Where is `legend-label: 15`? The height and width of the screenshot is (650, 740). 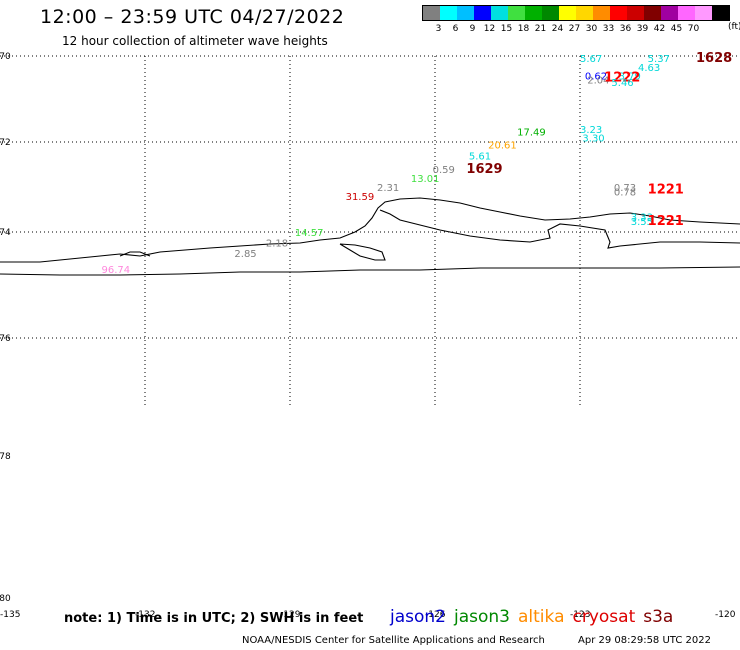
legend-label: 15 is located at coordinates (506, 29).